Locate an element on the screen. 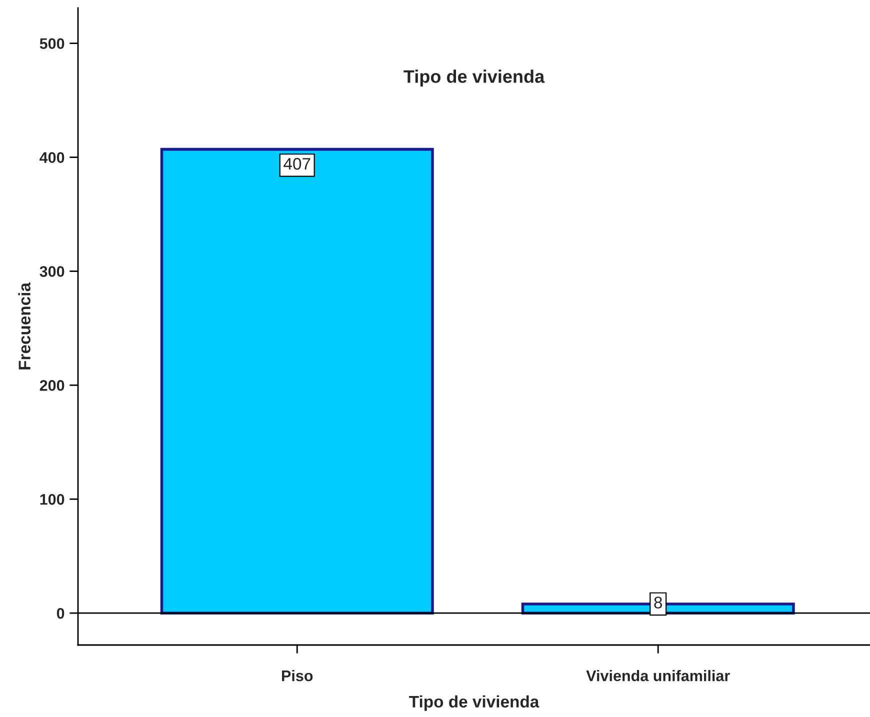 The image size is (870, 717). x-tick-label: Piso is located at coordinates (297, 676).